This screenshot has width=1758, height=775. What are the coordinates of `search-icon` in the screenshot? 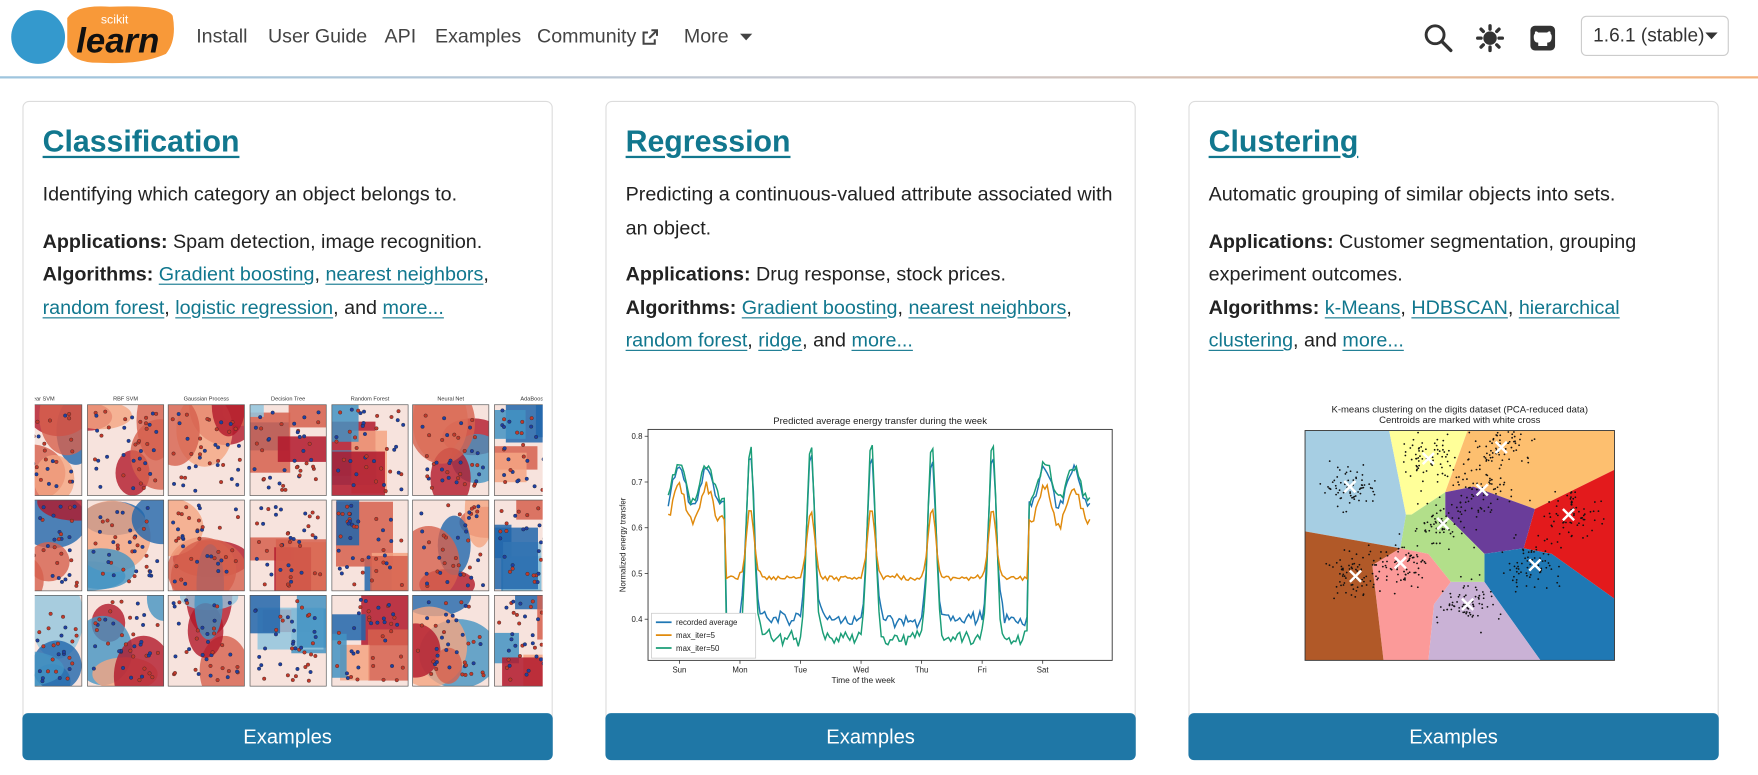 It's located at (1438, 38).